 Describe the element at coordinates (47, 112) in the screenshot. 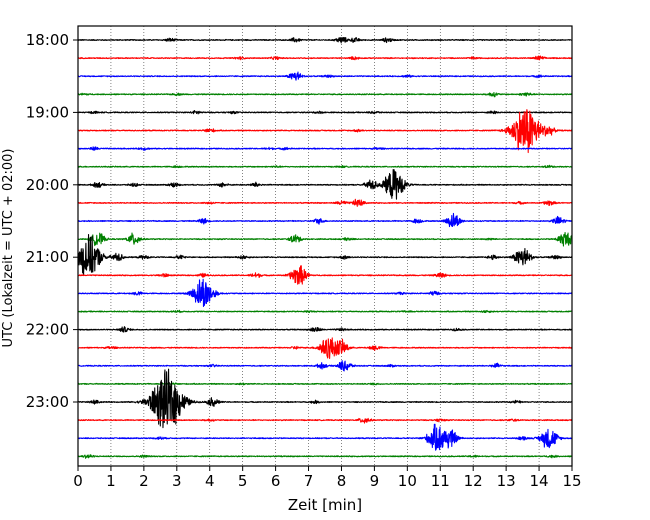

I see `y-tick-label: 19:00` at that location.